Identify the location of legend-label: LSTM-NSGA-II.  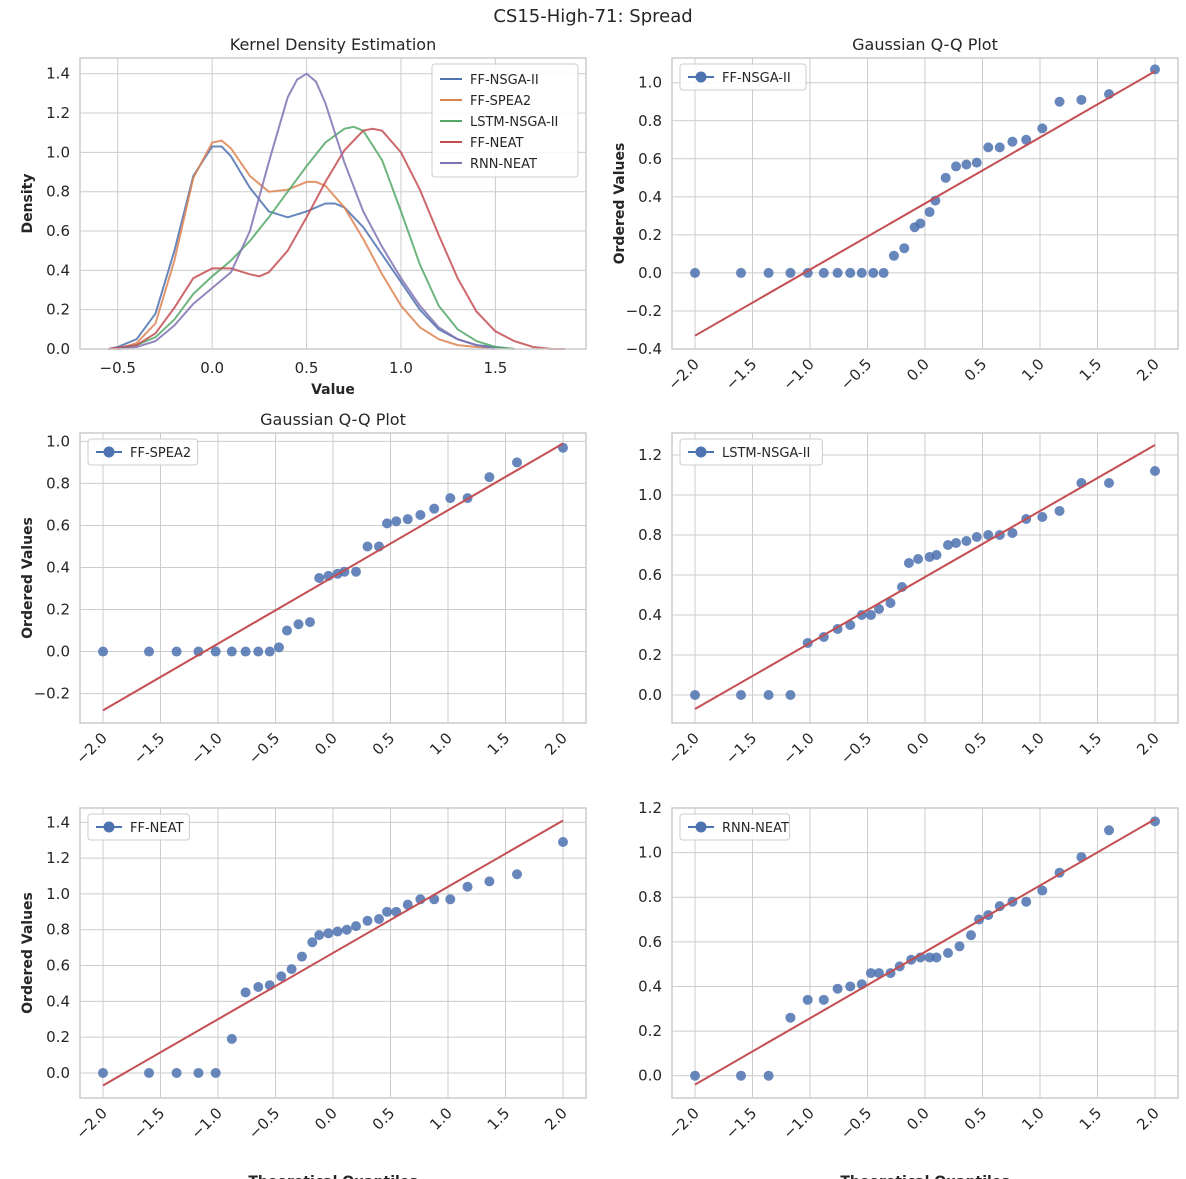
(766, 453).